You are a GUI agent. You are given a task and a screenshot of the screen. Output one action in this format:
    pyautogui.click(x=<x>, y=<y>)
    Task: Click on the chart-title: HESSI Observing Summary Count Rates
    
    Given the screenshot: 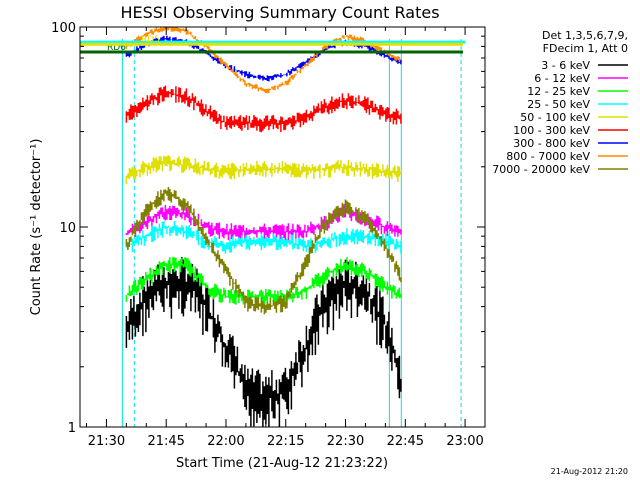 What is the action you would take?
    pyautogui.click(x=279, y=12)
    